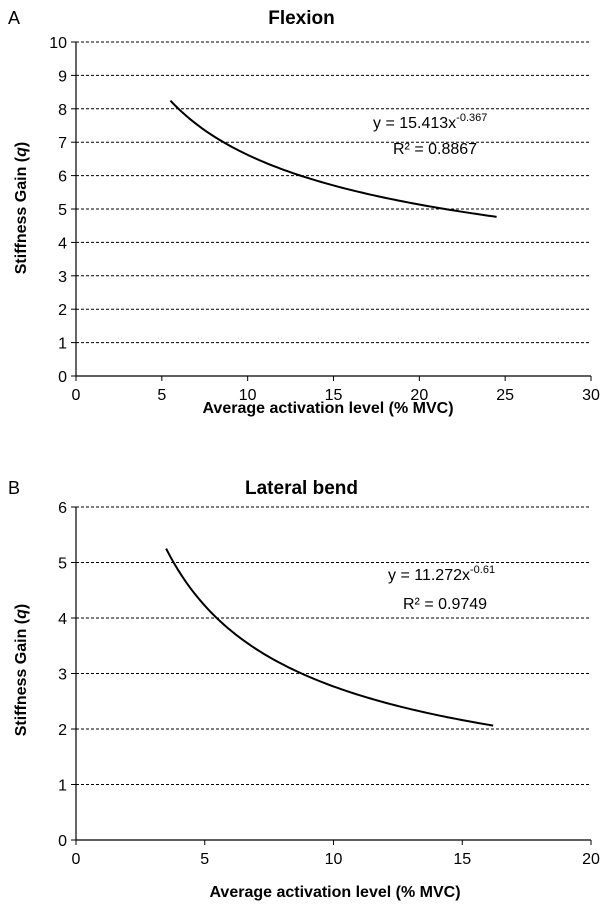  Describe the element at coordinates (445, 604) in the screenshot. I see `r-squared-label: R² = 0.9749` at that location.